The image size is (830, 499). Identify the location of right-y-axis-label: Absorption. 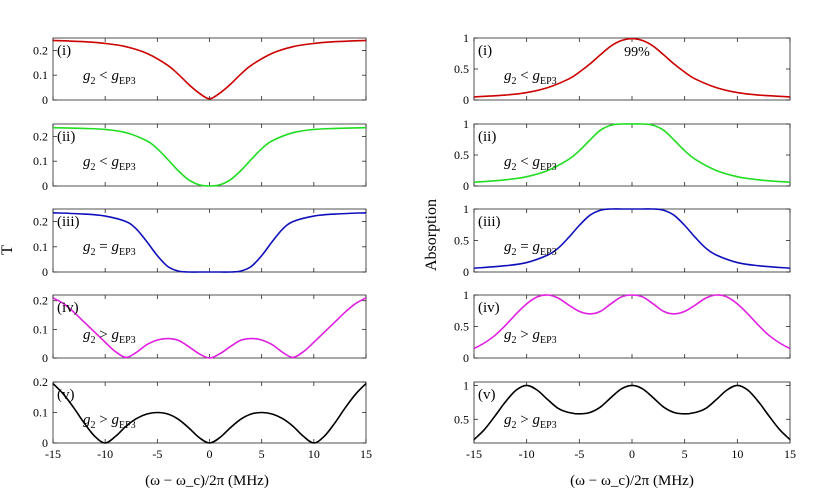
(431, 235).